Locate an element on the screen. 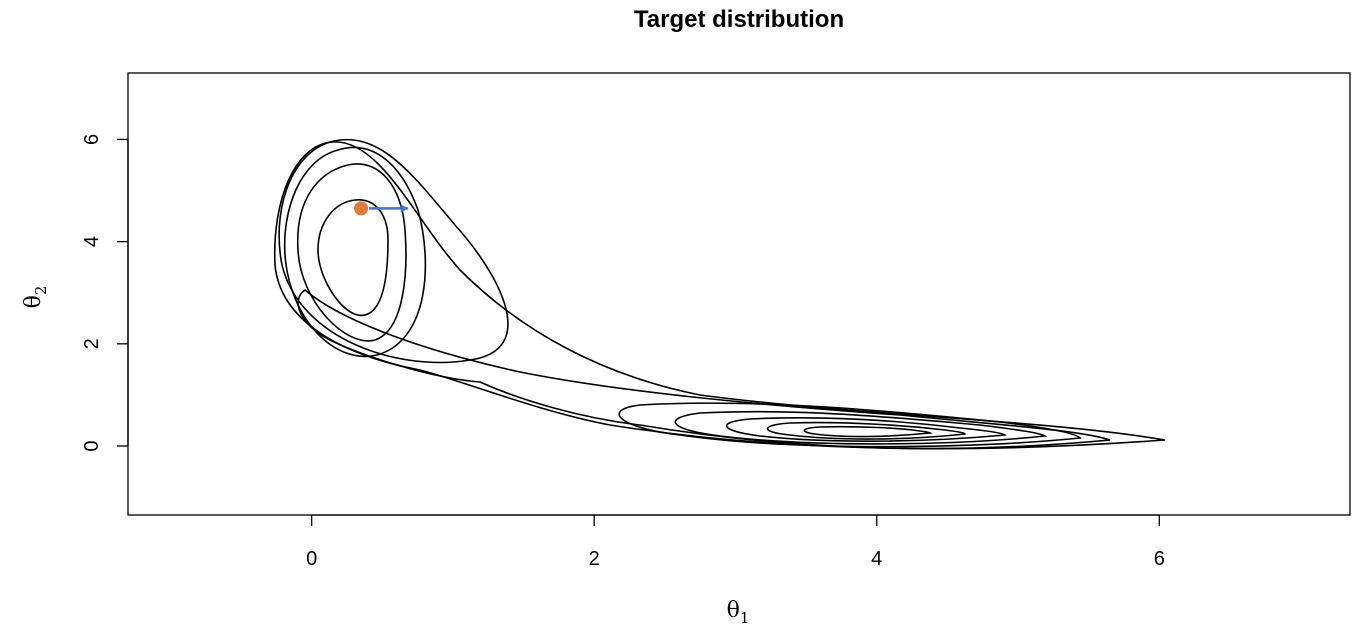 The width and height of the screenshot is (1361, 627). marker-layer is located at coordinates (381, 208).